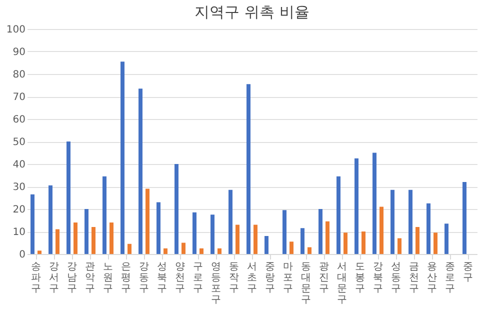 This screenshot has height=334, width=500. What do you see at coordinates (198, 278) in the screenshot?
I see `x-tick-label: 구로구` at bounding box center [198, 278].